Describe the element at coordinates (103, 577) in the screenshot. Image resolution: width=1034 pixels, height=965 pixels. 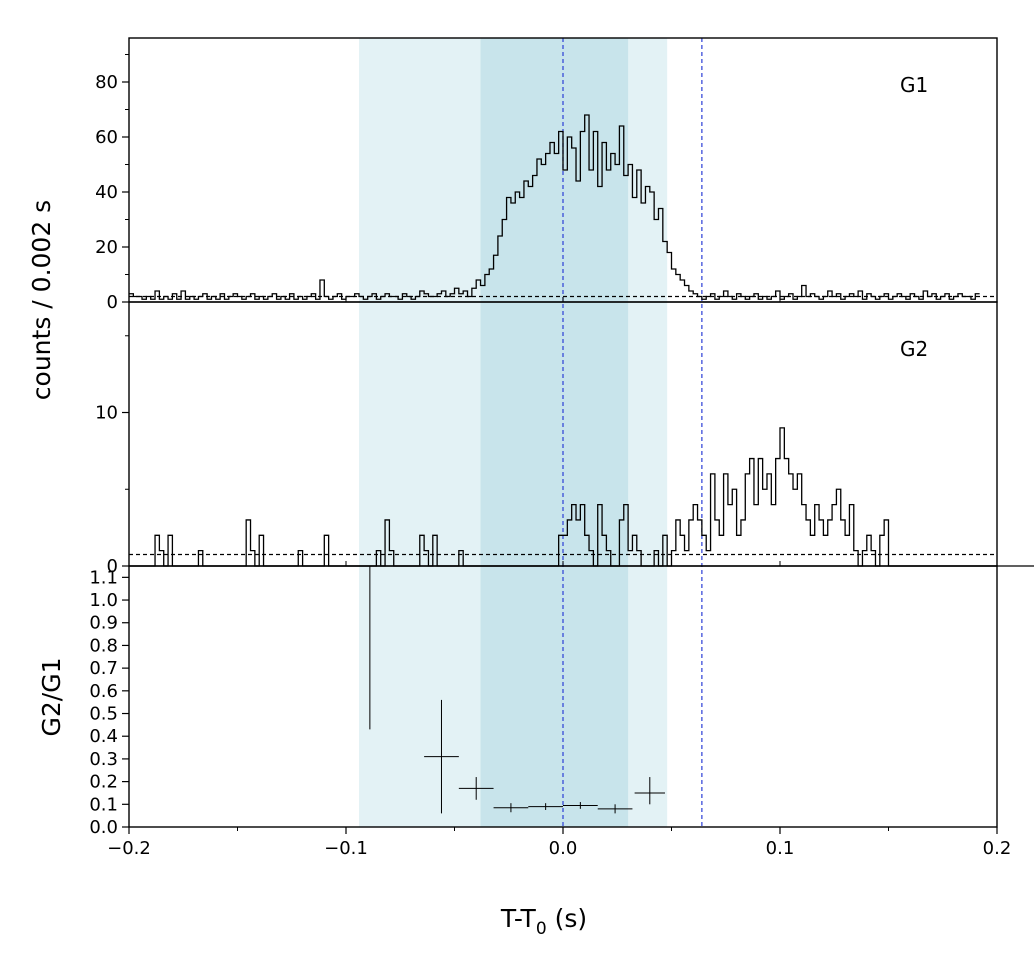
I see `y-tick-label-ratio: 1.1` at that location.